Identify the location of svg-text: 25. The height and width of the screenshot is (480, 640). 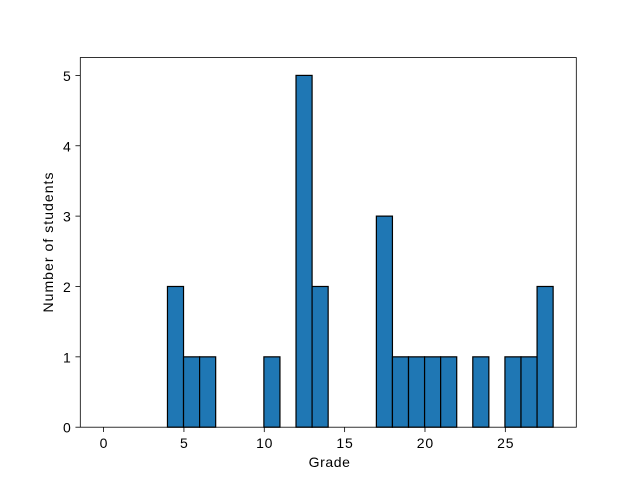
(505, 443).